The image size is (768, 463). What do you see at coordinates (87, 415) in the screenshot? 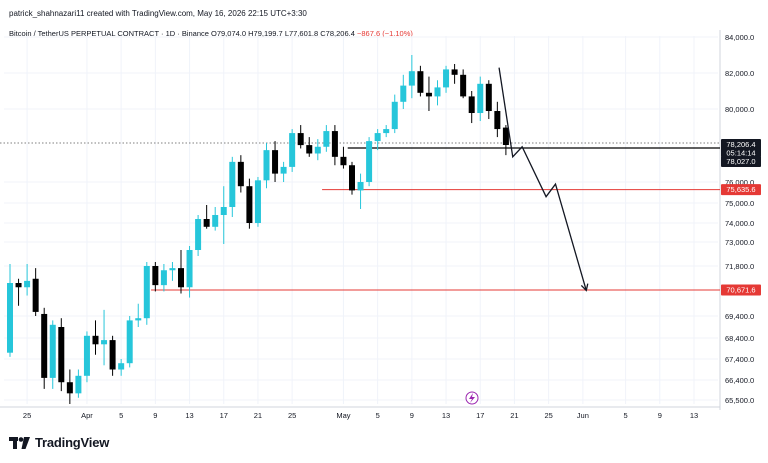
I see `time-tick-label: Apr` at bounding box center [87, 415].